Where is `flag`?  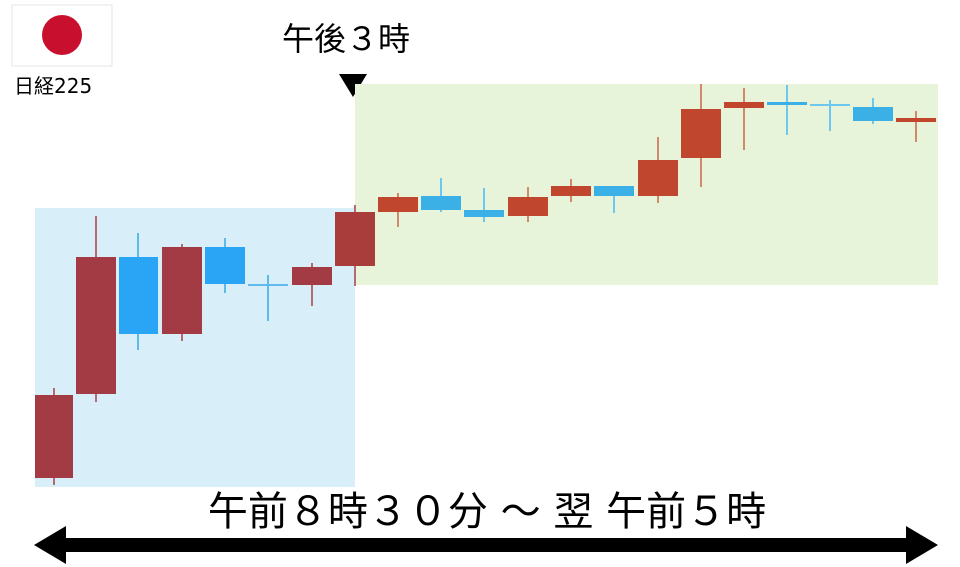 flag is located at coordinates (62, 35).